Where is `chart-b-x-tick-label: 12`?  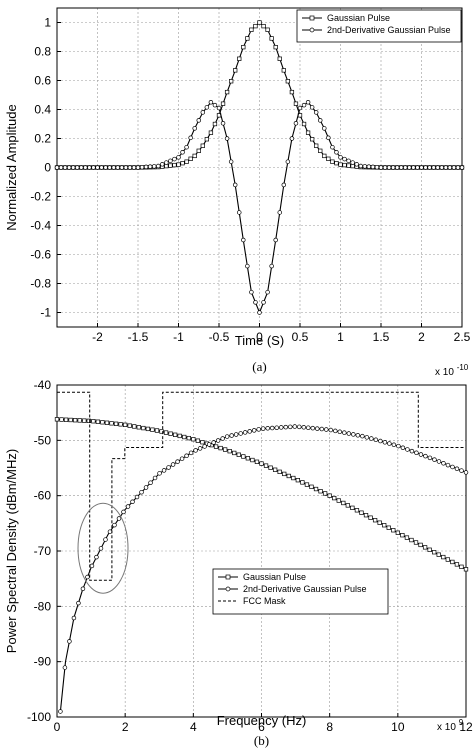 chart-b-x-tick-label: 12 is located at coordinates (466, 727).